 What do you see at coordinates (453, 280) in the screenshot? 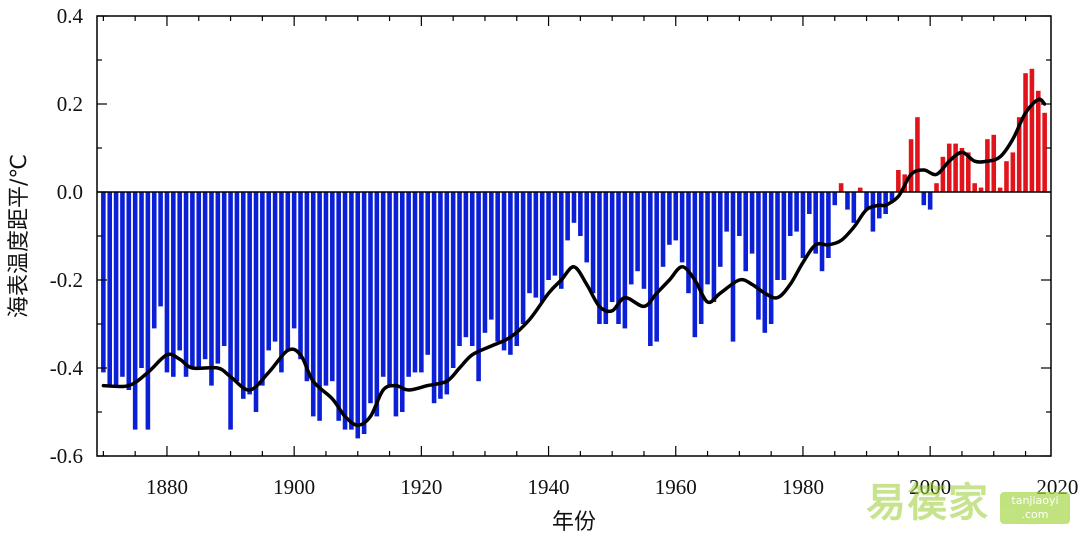
I see `bar-1925` at bounding box center [453, 280].